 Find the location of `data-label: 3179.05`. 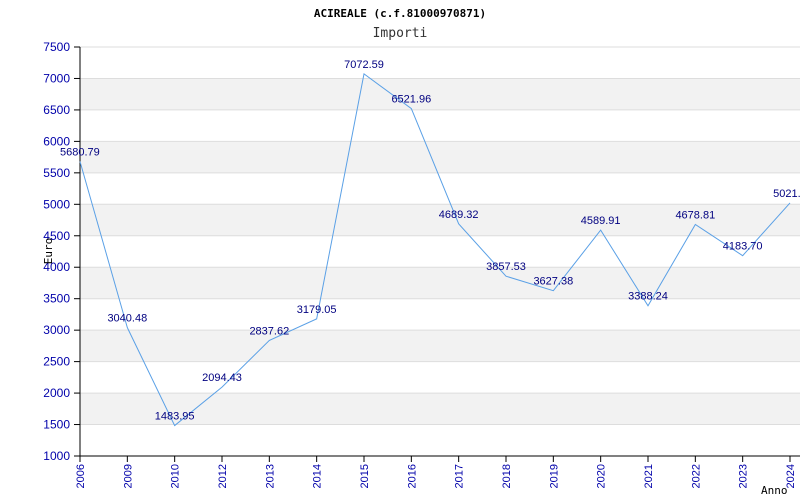

data-label: 3179.05 is located at coordinates (317, 310).